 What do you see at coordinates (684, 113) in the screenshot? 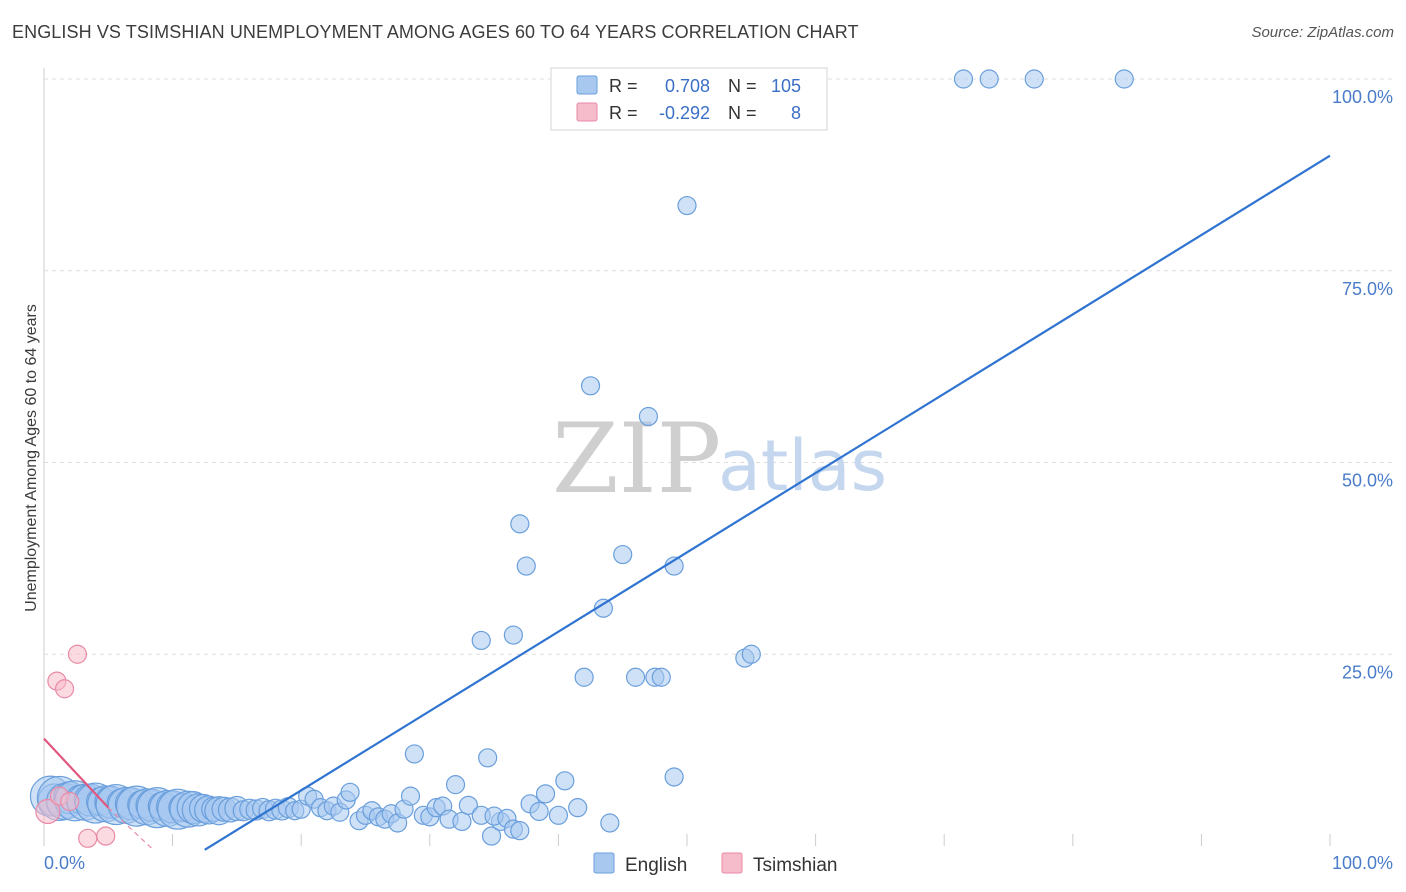
I see `legend-r-value-tsimshian: -0.292` at bounding box center [684, 113].